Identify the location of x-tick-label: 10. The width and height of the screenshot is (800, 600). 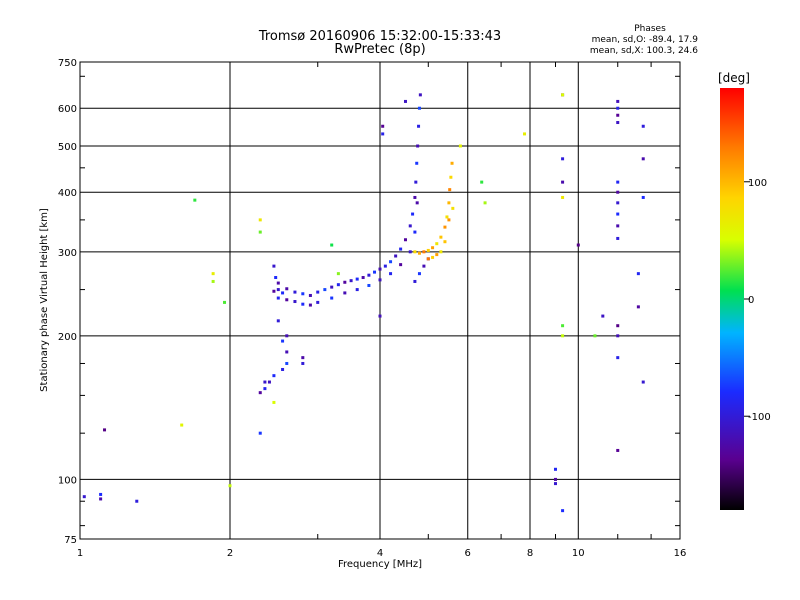
(578, 553).